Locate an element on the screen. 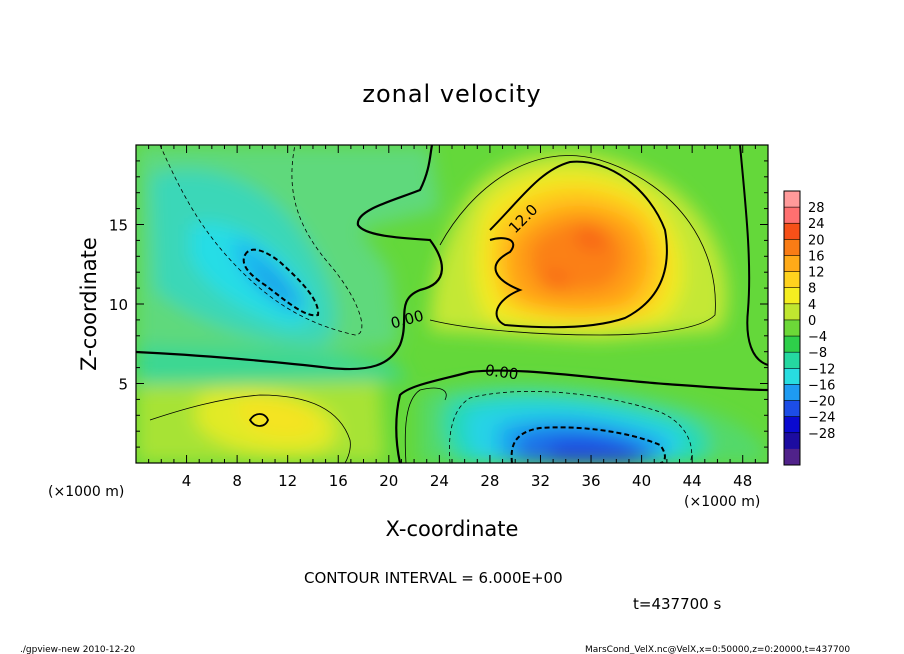 Image resolution: width=904 pixels, height=654 pixels. x-tick-label: 32 is located at coordinates (540, 481).